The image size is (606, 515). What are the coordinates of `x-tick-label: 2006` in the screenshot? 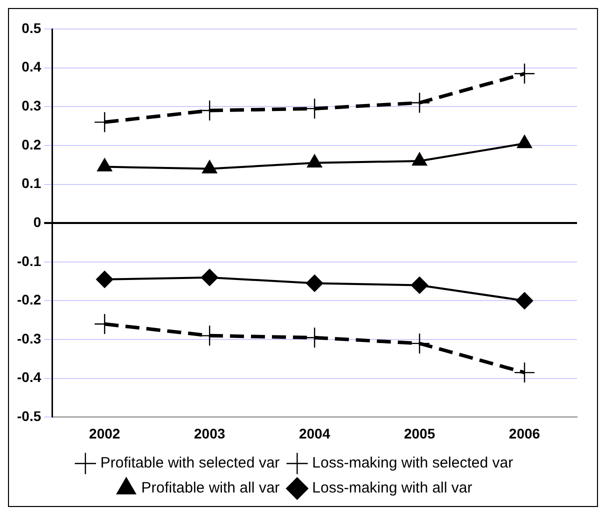 It's located at (524, 433).